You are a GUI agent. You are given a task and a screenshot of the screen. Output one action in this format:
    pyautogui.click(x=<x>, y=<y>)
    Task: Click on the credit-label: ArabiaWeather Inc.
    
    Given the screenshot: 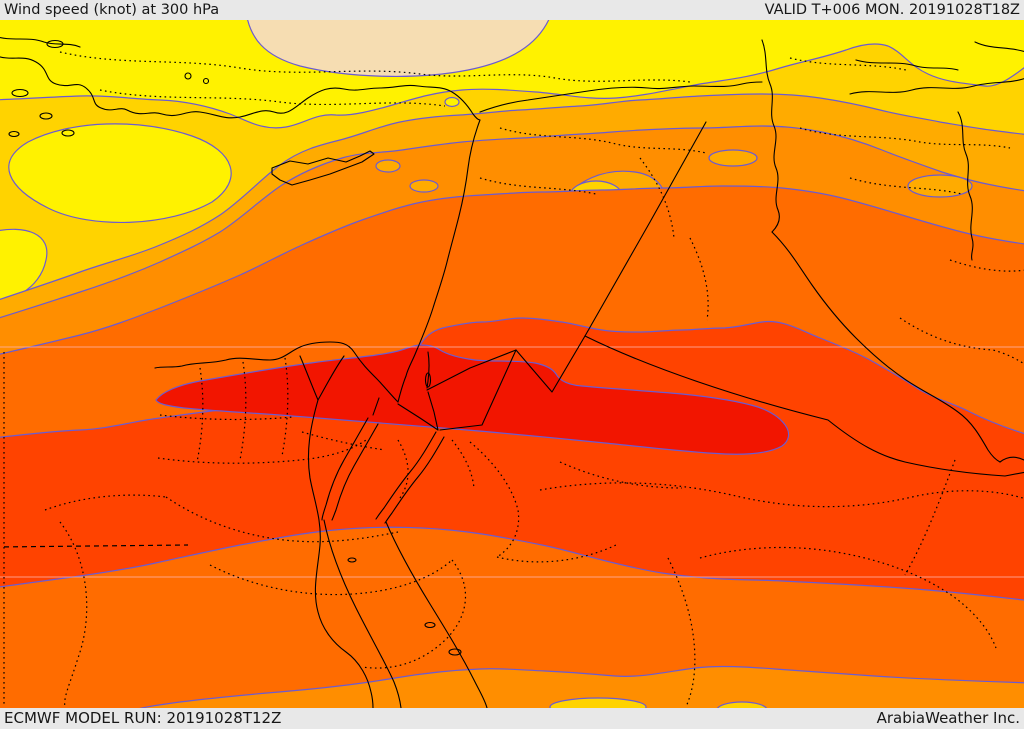 What is the action you would take?
    pyautogui.click(x=948, y=718)
    